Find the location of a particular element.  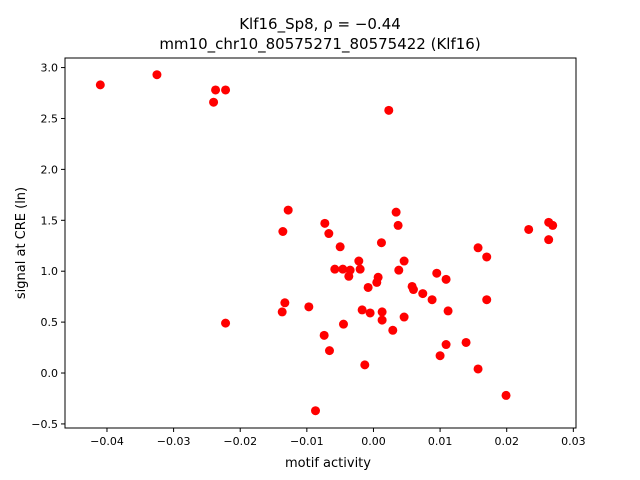

x-tick-label: 0.03 is located at coordinates (573, 441).